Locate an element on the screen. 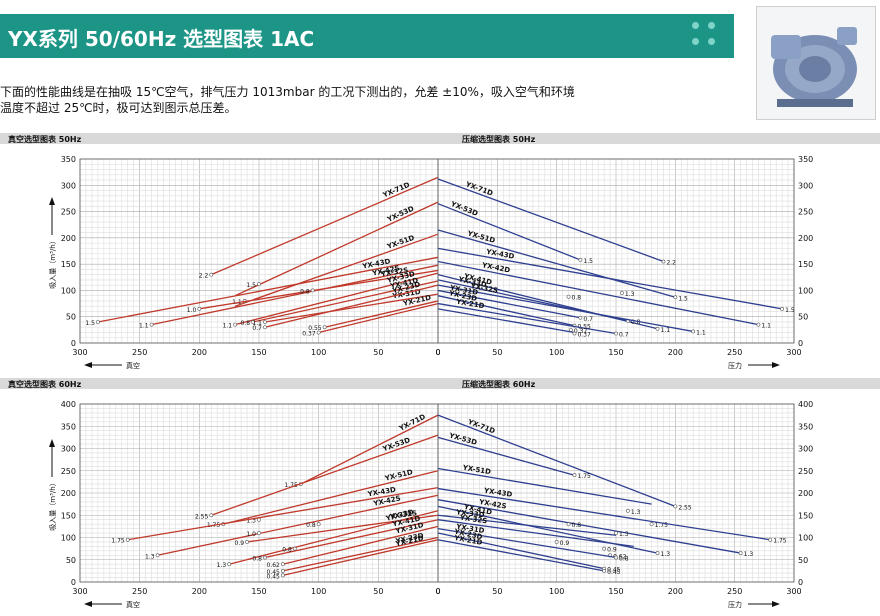 The image size is (880, 616). chart-title-band is located at coordinates (219, 383).